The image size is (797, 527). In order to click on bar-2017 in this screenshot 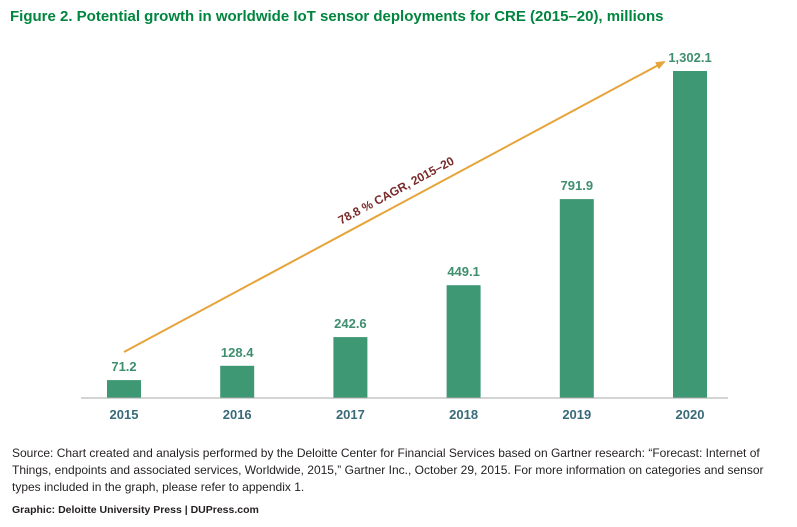, I will do `click(350, 367)`.